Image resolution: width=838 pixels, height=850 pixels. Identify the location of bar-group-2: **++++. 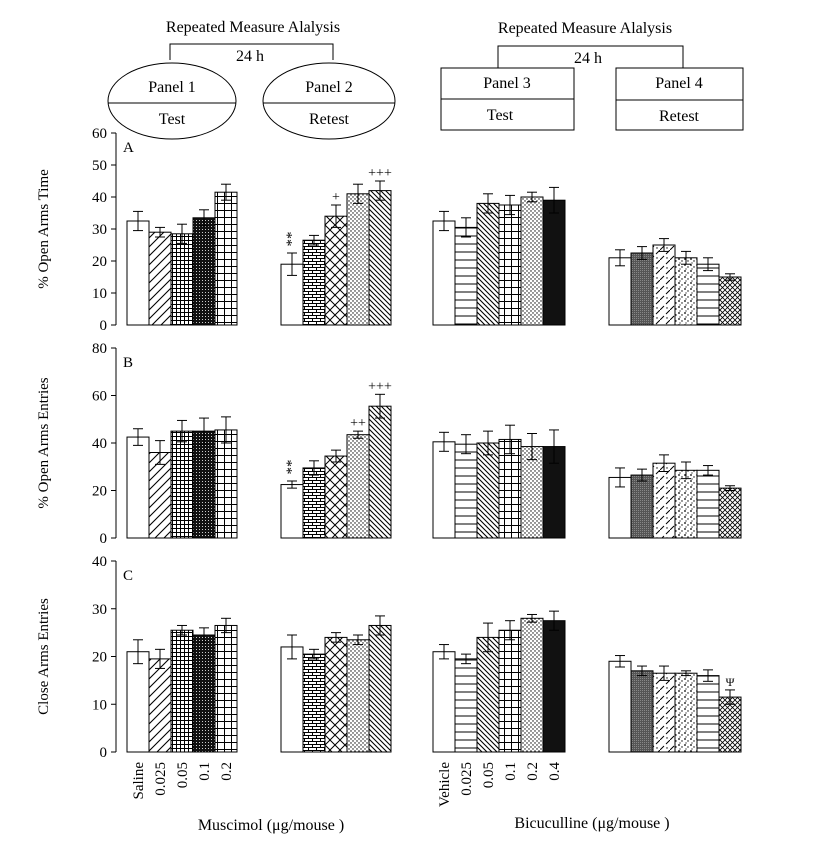
(336, 246).